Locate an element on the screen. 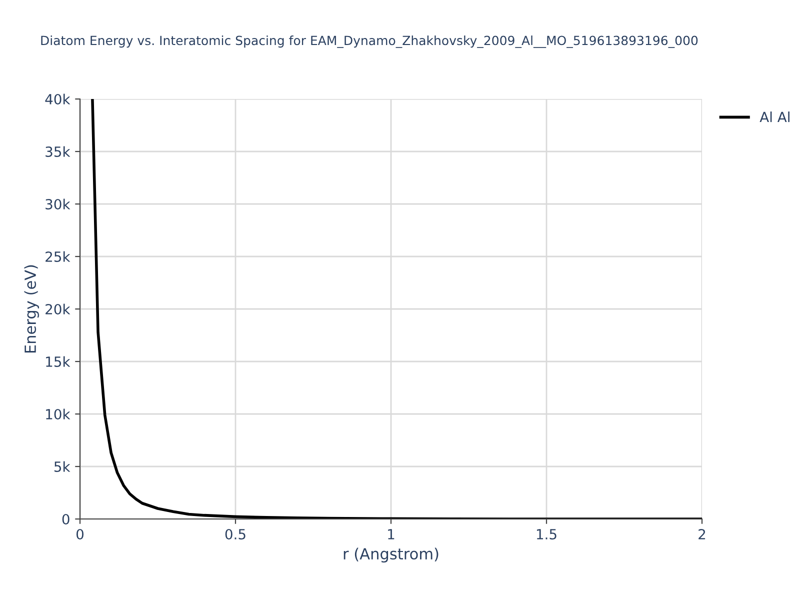 This screenshot has width=800, height=600. x-tick-label: 1 is located at coordinates (391, 534).